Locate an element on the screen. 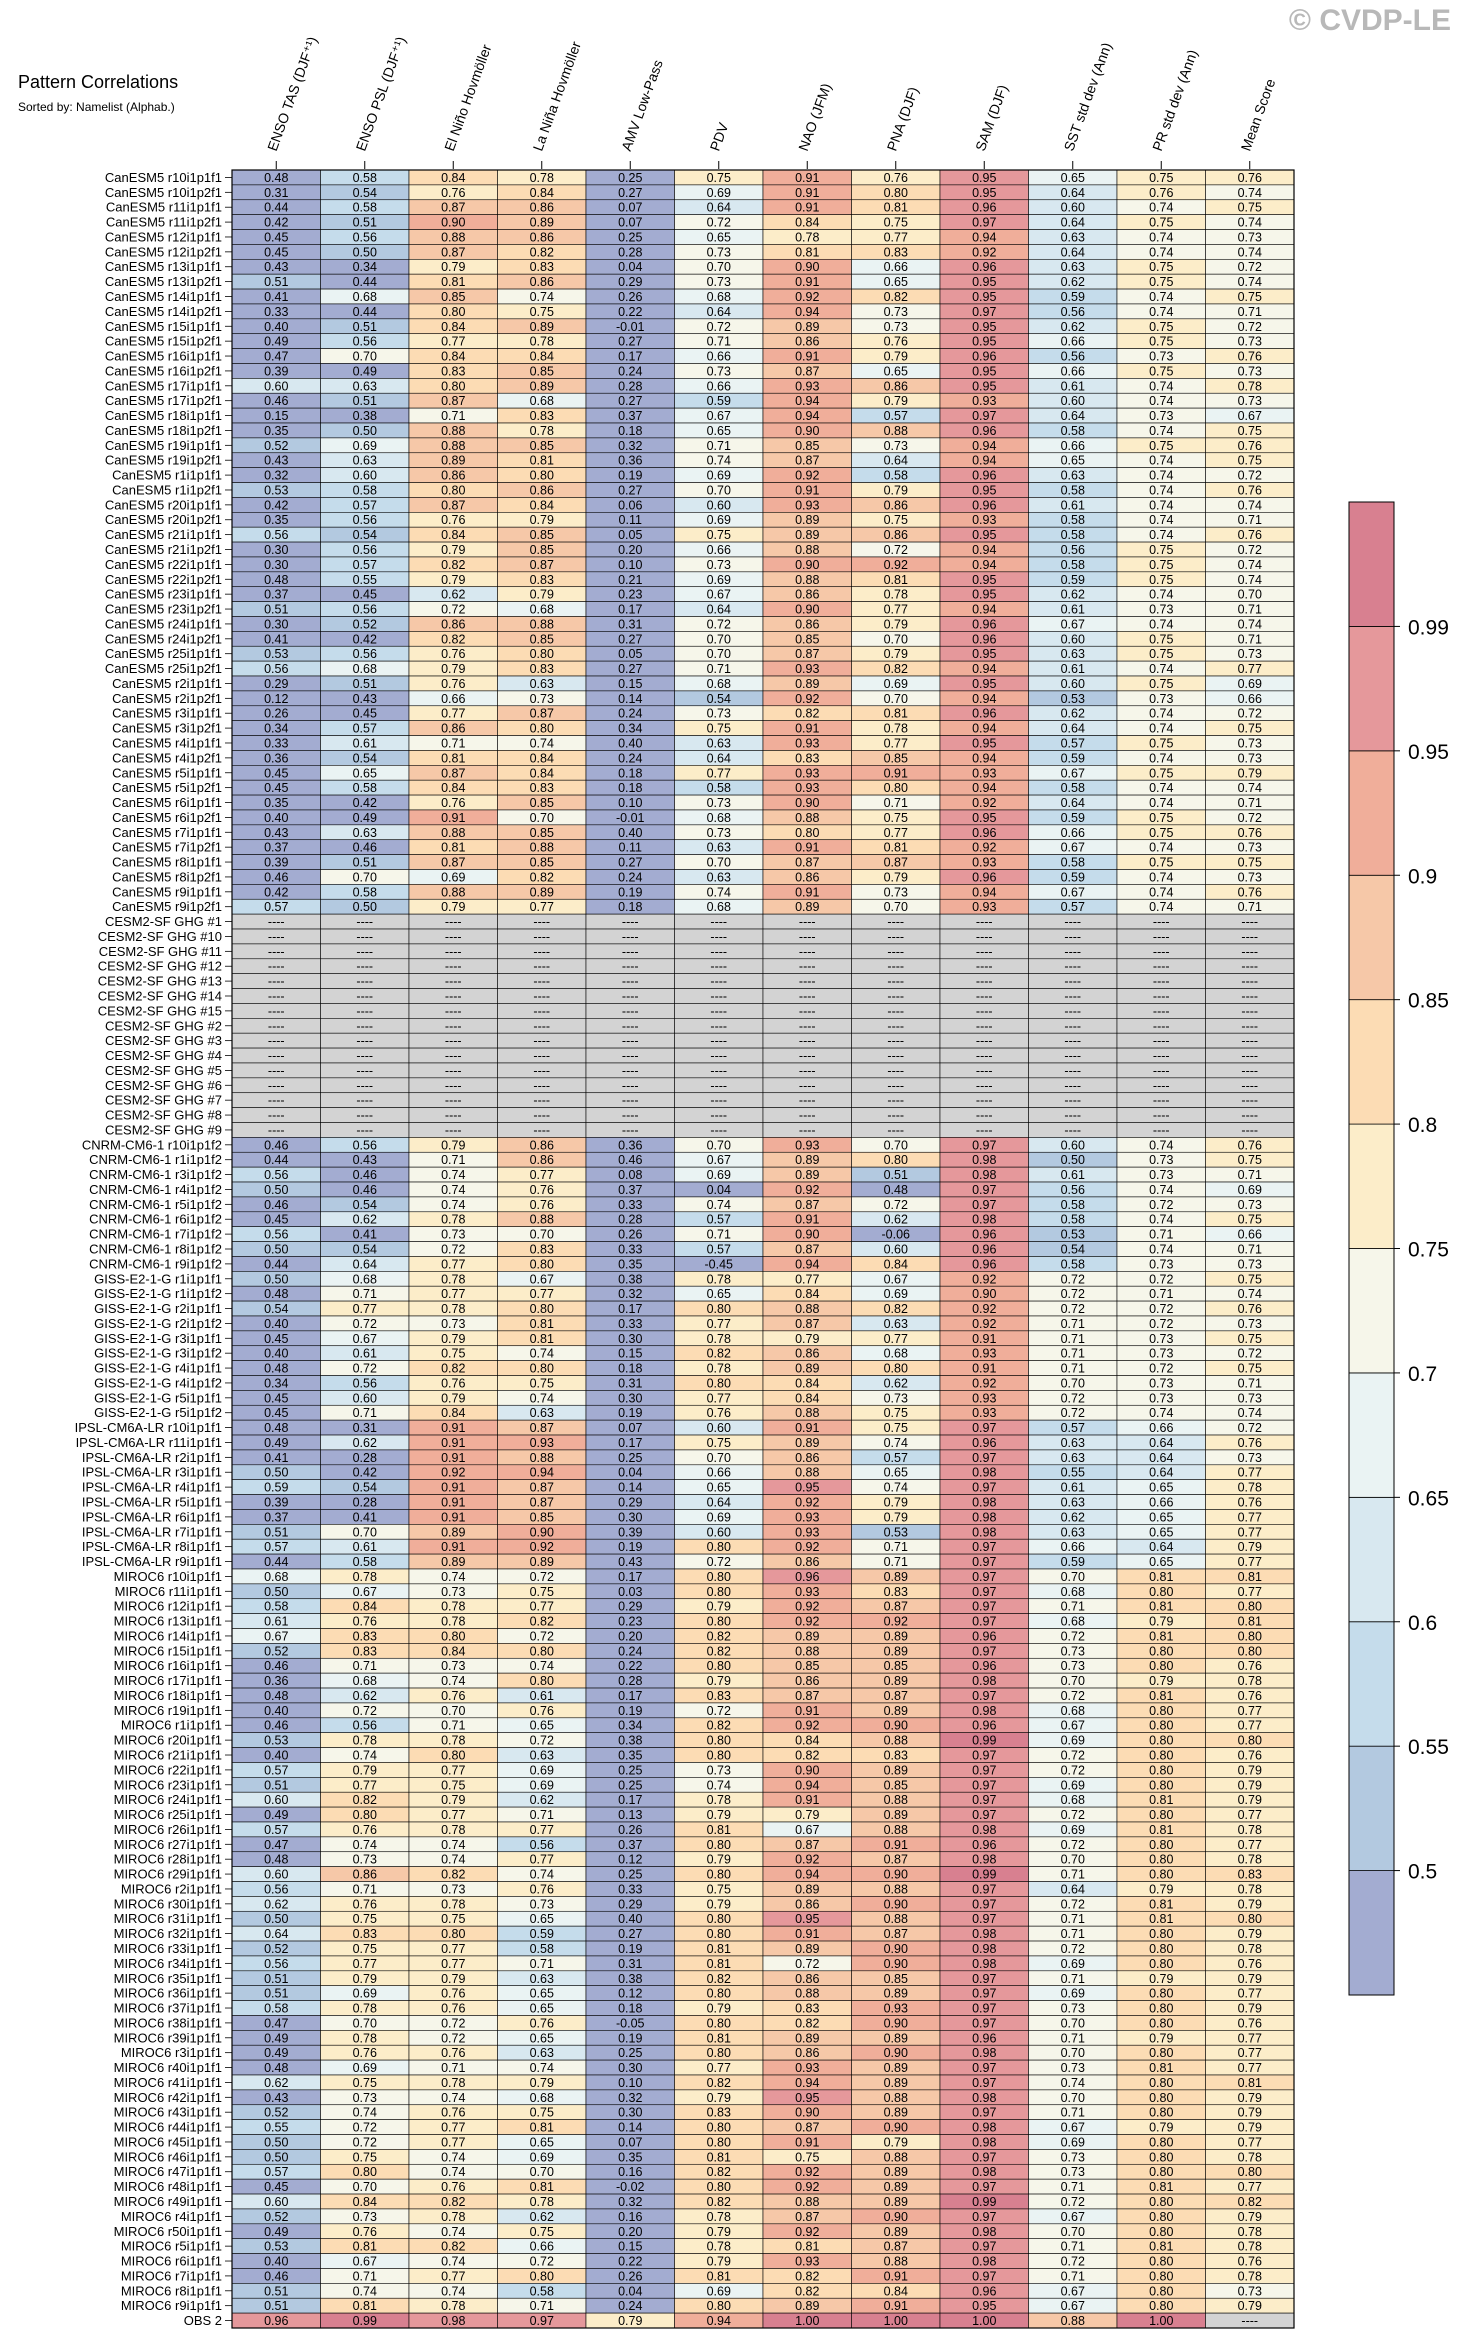 The width and height of the screenshot is (1469, 2342). cell-value: 0.87 is located at coordinates (807, 863).